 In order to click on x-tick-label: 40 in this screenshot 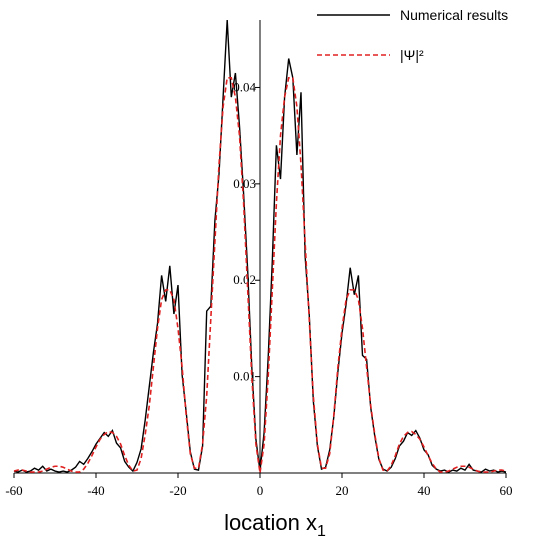, I will do `click(424, 490)`.